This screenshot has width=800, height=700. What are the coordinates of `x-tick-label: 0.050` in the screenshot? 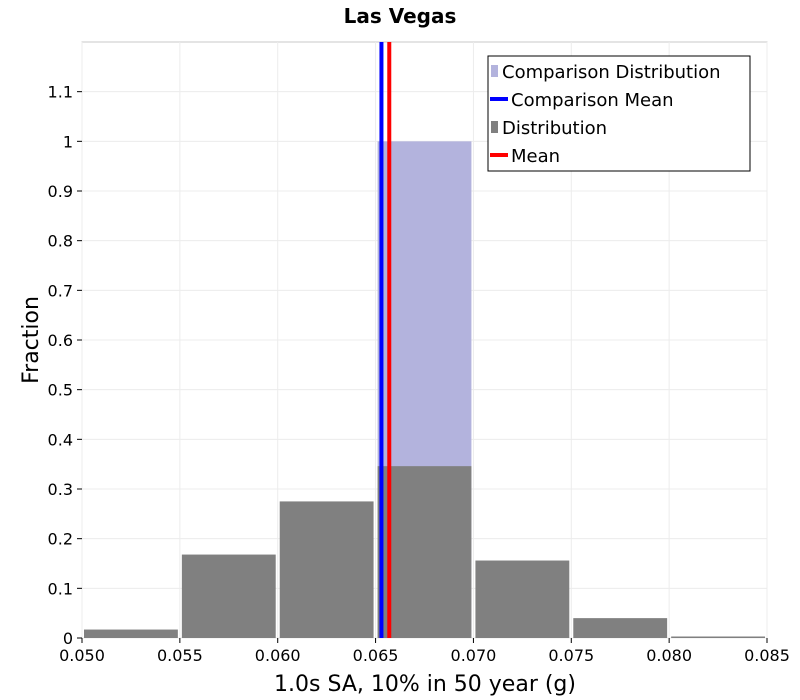 It's located at (82, 655).